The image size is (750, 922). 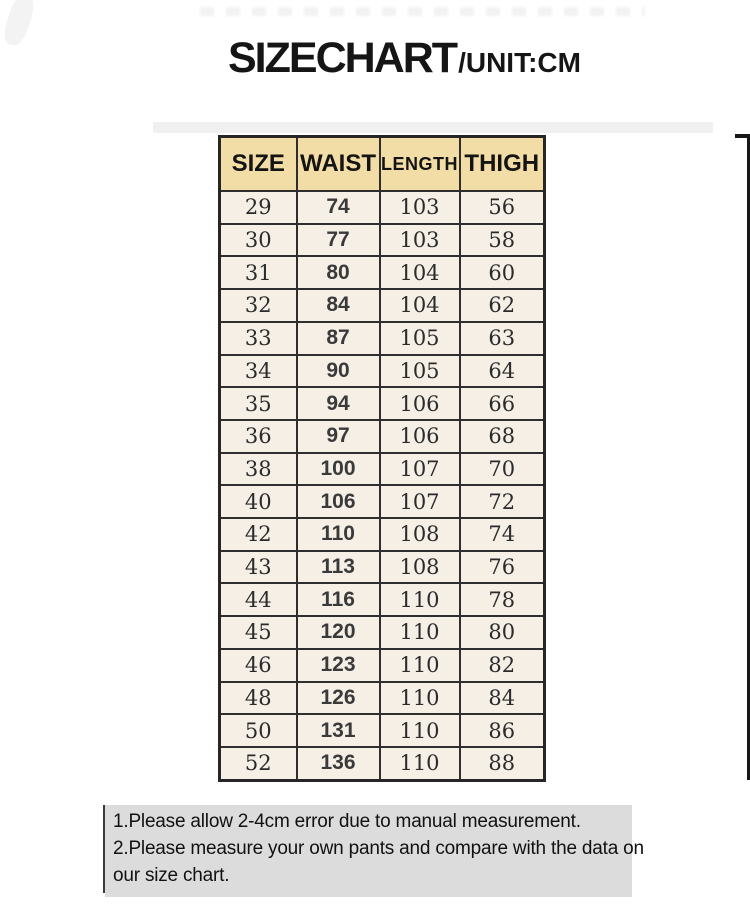 I want to click on table-cell: 126, so click(x=338, y=698).